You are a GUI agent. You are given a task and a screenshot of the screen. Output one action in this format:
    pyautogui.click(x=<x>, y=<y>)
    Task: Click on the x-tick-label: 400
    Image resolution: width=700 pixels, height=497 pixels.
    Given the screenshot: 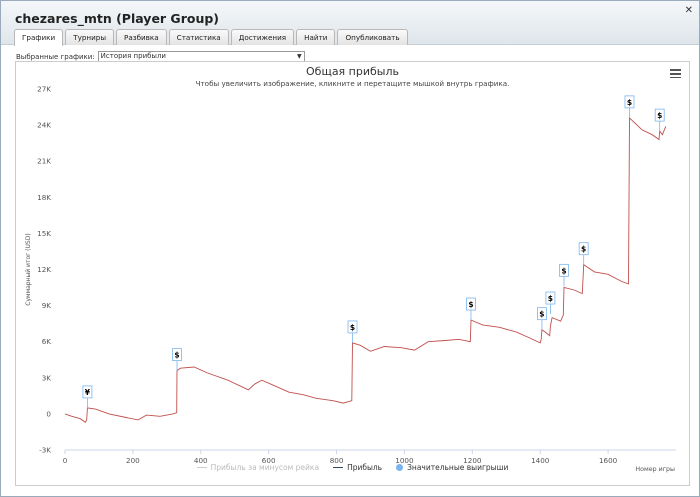 What is the action you would take?
    pyautogui.click(x=201, y=460)
    